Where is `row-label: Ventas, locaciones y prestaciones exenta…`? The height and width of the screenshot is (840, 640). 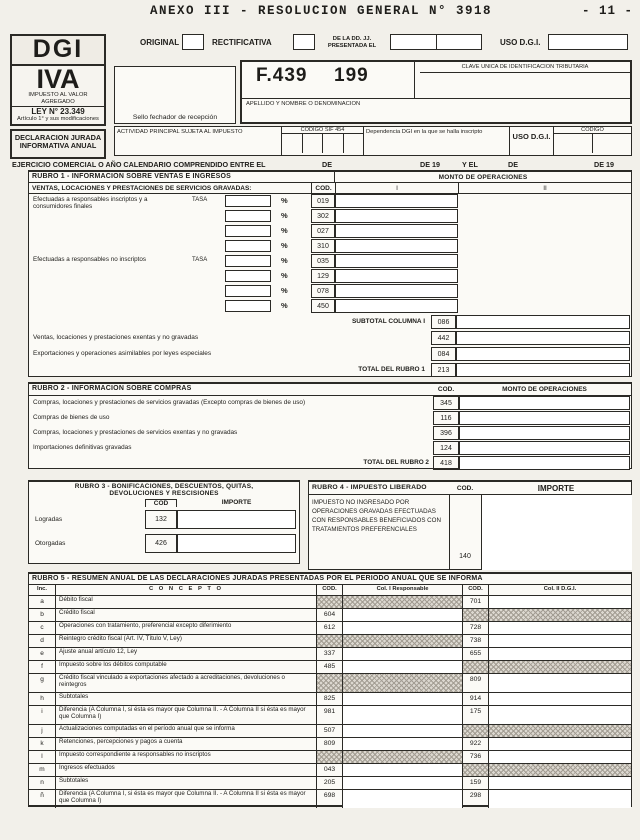
row-label: Ventas, locaciones y prestaciones exenta… is located at coordinates (116, 337).